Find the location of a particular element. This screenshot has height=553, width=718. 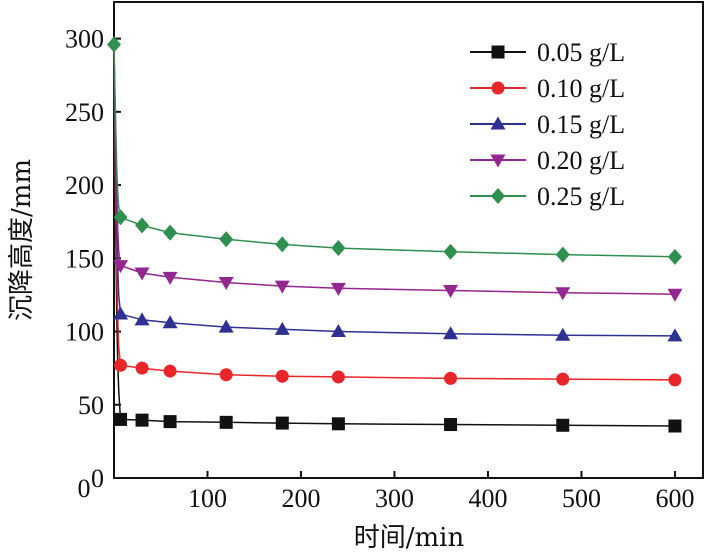

x-tick-label-100: 100 is located at coordinates (207, 498).